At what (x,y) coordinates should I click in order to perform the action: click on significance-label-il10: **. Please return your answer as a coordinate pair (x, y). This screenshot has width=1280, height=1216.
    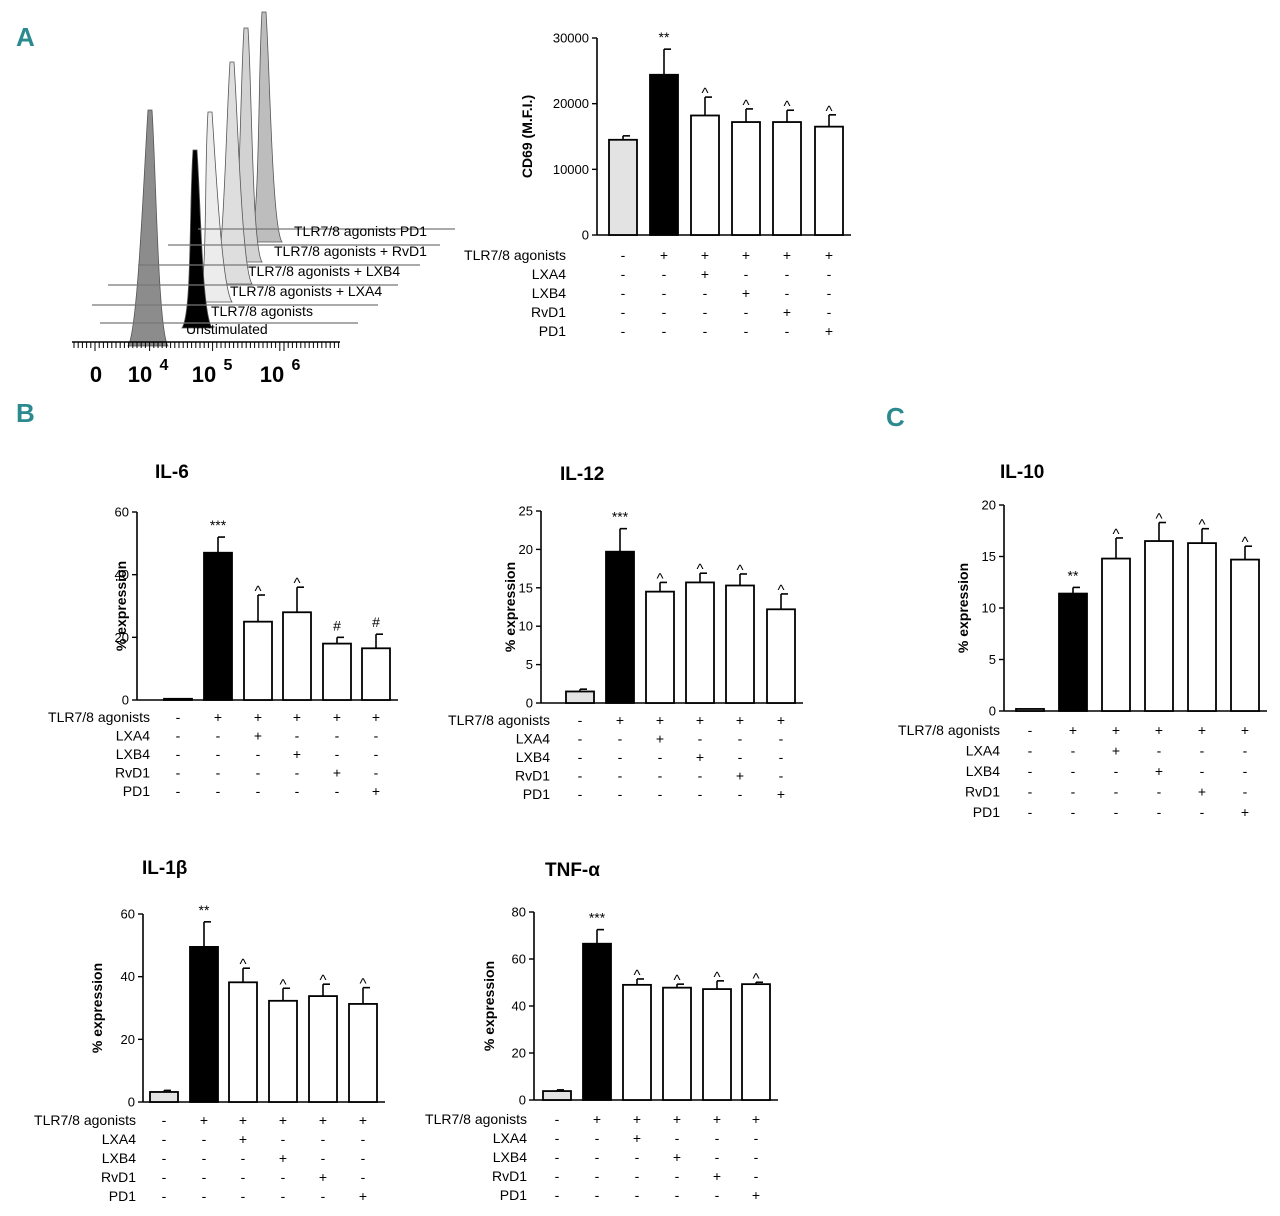
    Looking at the image, I should click on (1073, 575).